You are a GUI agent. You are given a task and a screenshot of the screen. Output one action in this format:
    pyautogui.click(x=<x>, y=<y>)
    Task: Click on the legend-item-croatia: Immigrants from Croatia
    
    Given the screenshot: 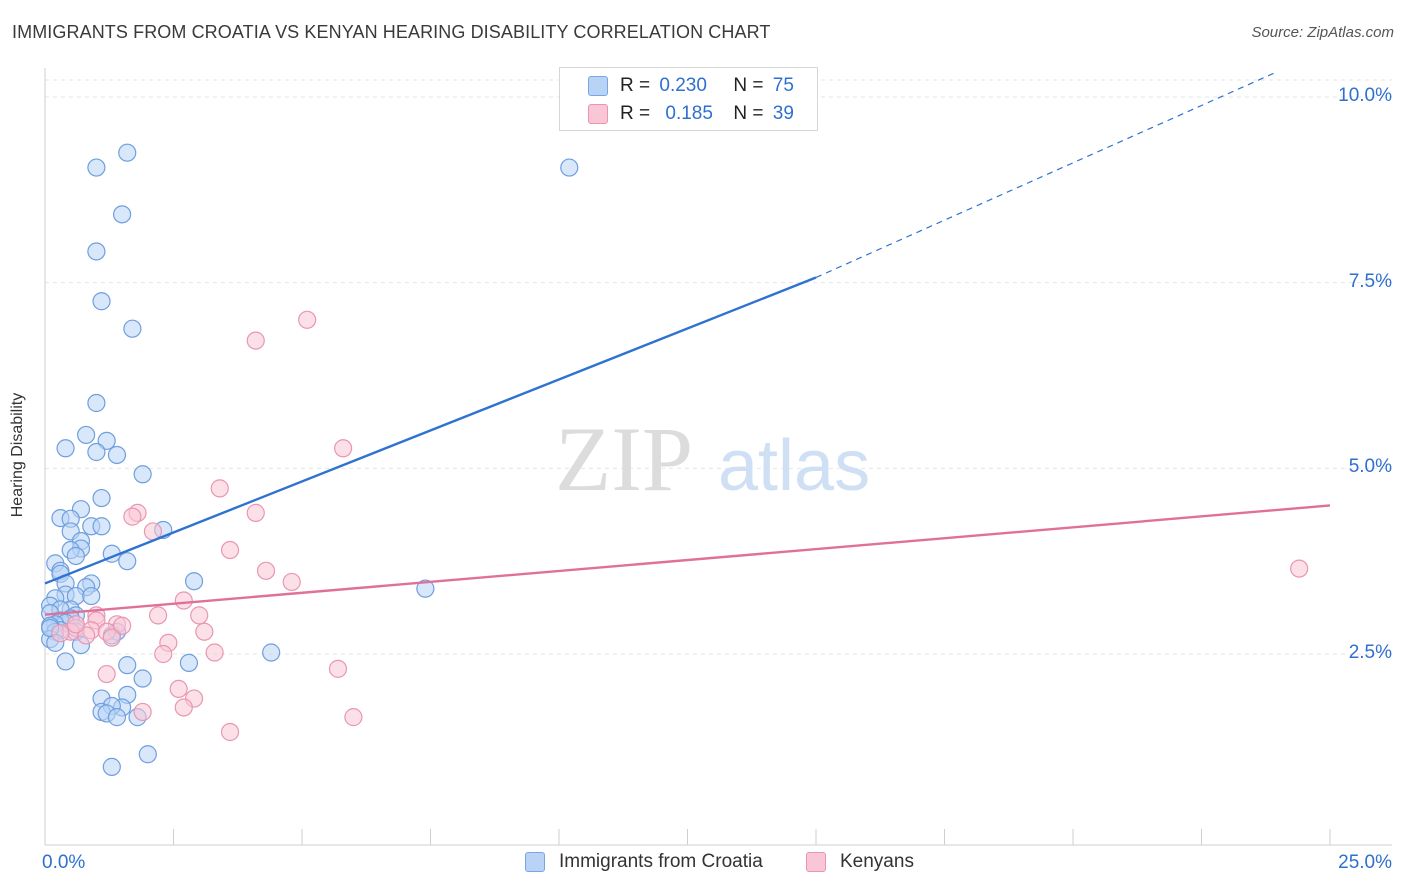 What is the action you would take?
    pyautogui.click(x=644, y=862)
    